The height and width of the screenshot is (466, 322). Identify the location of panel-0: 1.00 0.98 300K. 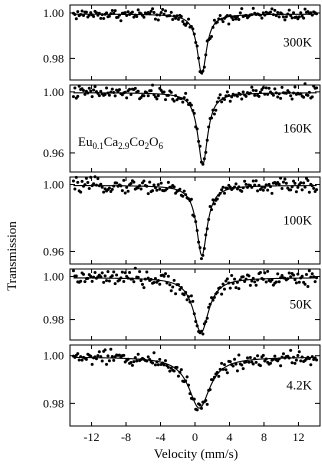
(182, 42).